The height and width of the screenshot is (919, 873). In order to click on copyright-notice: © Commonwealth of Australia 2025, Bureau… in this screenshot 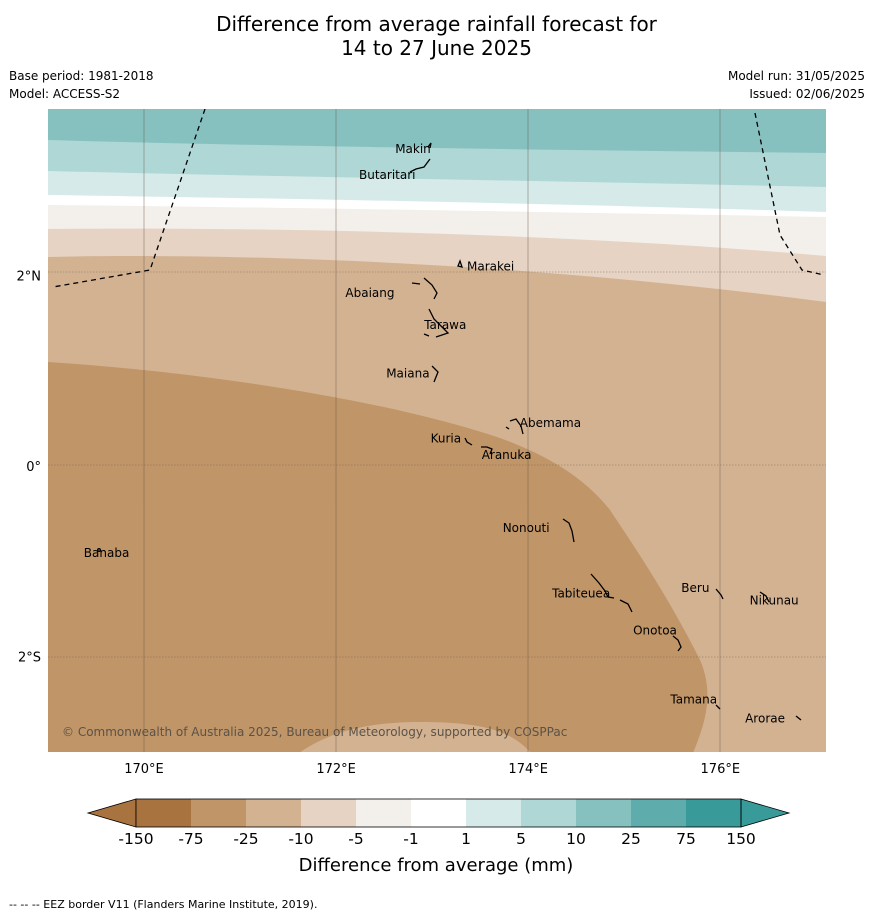, I will do `click(314, 732)`.